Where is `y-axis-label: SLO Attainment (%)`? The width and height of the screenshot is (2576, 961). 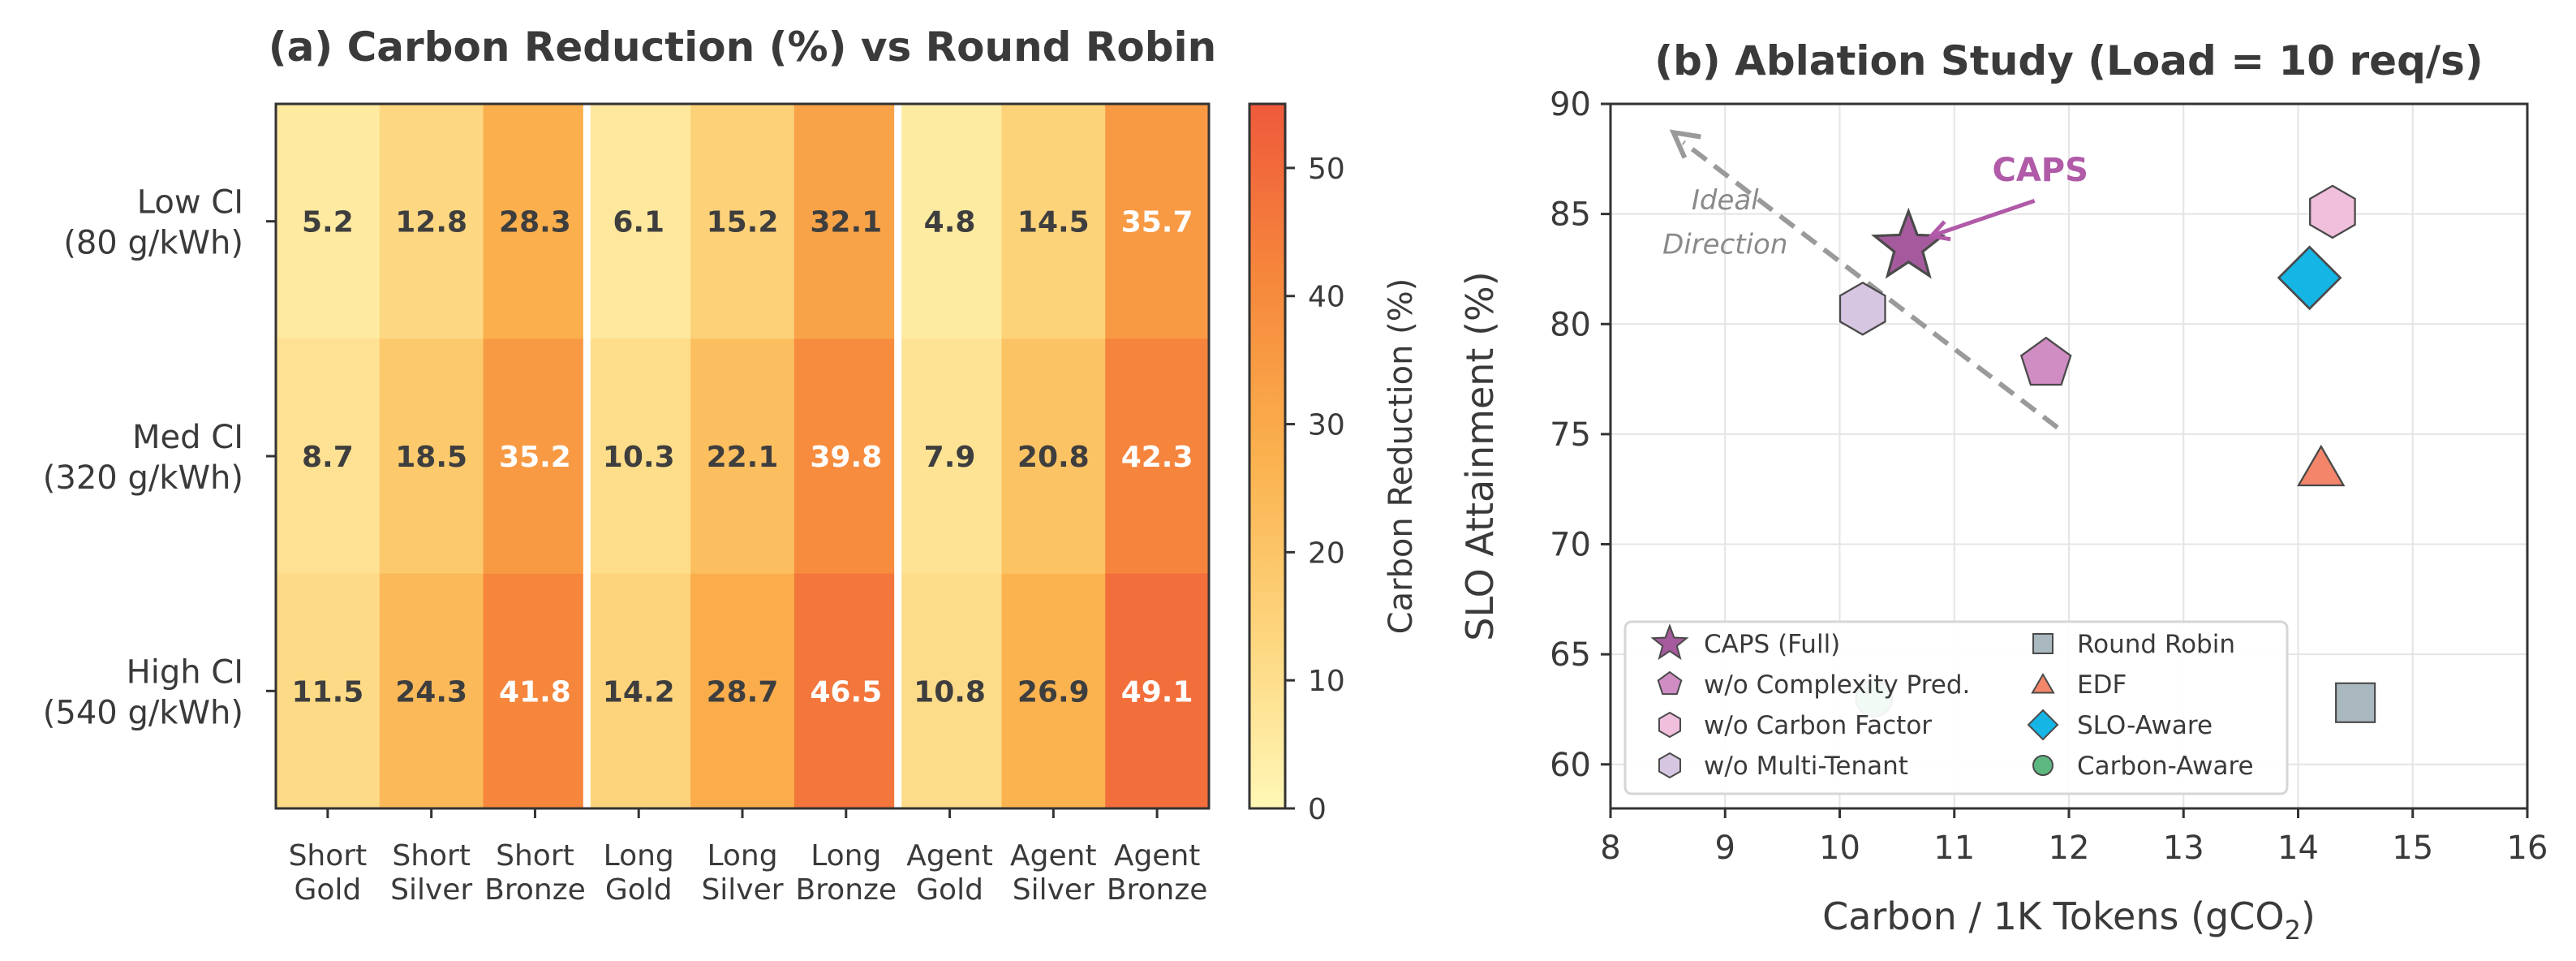
y-axis-label: SLO Attainment (%) is located at coordinates (1480, 455).